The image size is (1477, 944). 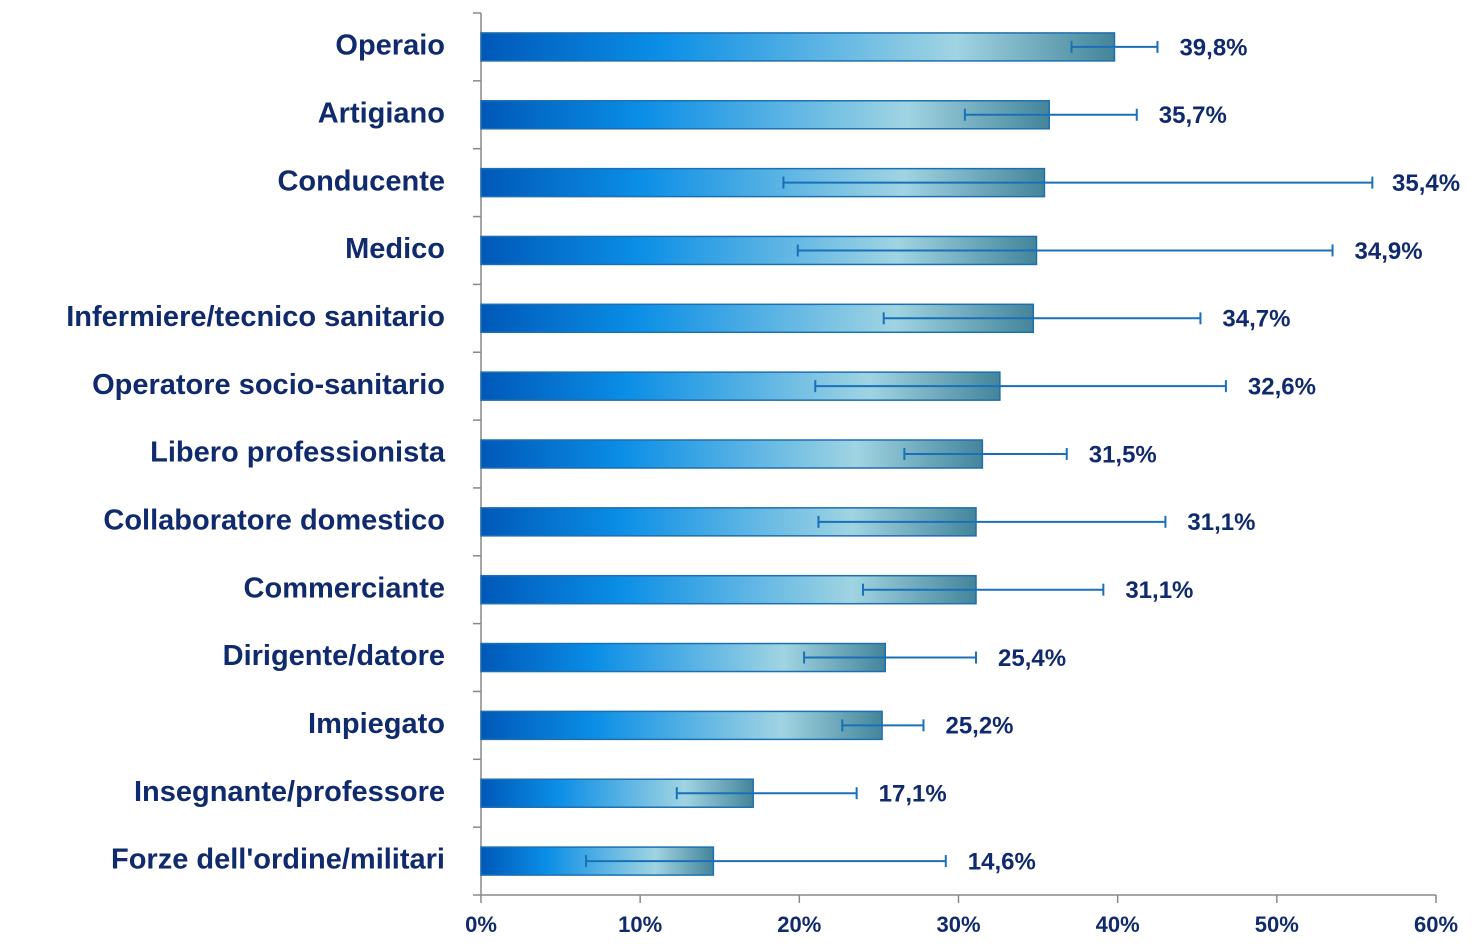 What do you see at coordinates (395, 249) in the screenshot?
I see `category-label: Medico` at bounding box center [395, 249].